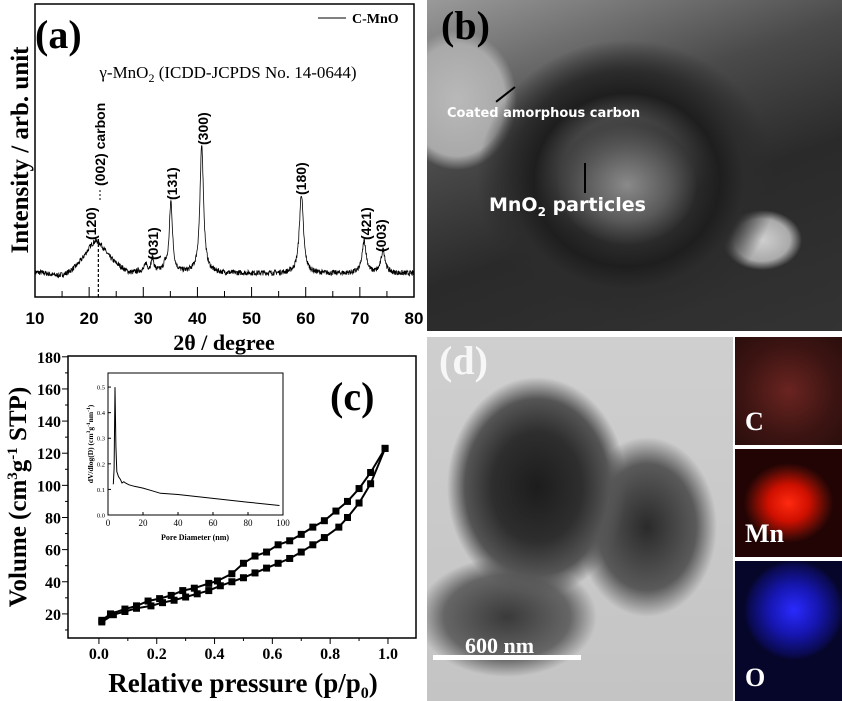  What do you see at coordinates (99, 654) in the screenshot?
I see `x-tick-label: 0.0` at bounding box center [99, 654].